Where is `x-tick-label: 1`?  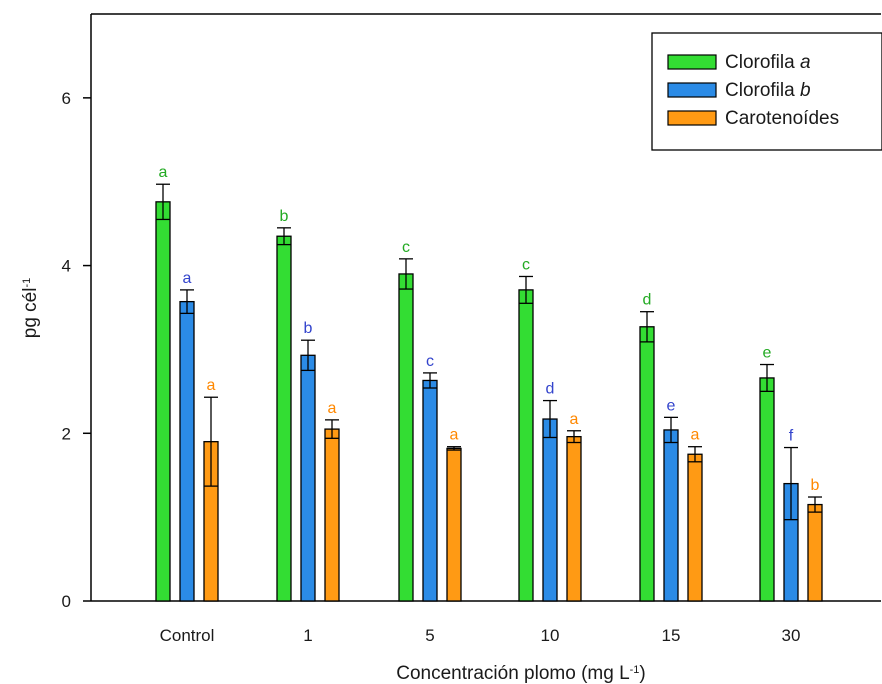
x-tick-label: 1 is located at coordinates (307, 635).